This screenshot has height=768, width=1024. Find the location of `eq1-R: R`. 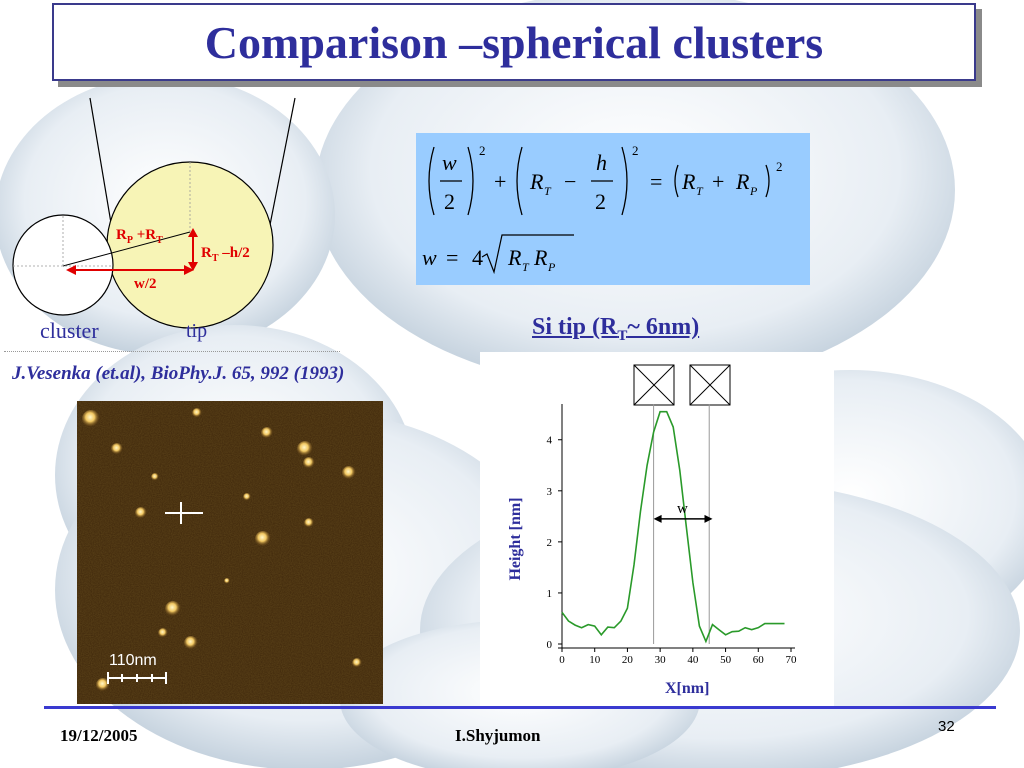

eq1-R: R is located at coordinates (536, 181).